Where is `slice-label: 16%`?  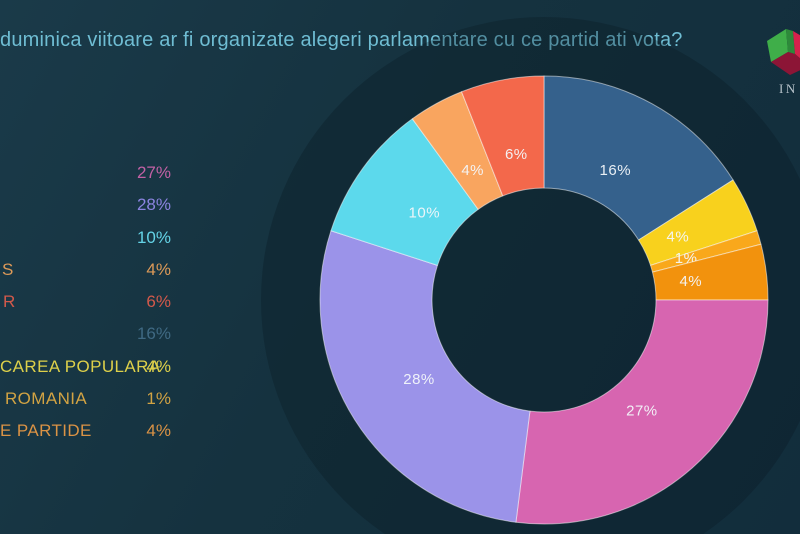 slice-label: 16% is located at coordinates (616, 170).